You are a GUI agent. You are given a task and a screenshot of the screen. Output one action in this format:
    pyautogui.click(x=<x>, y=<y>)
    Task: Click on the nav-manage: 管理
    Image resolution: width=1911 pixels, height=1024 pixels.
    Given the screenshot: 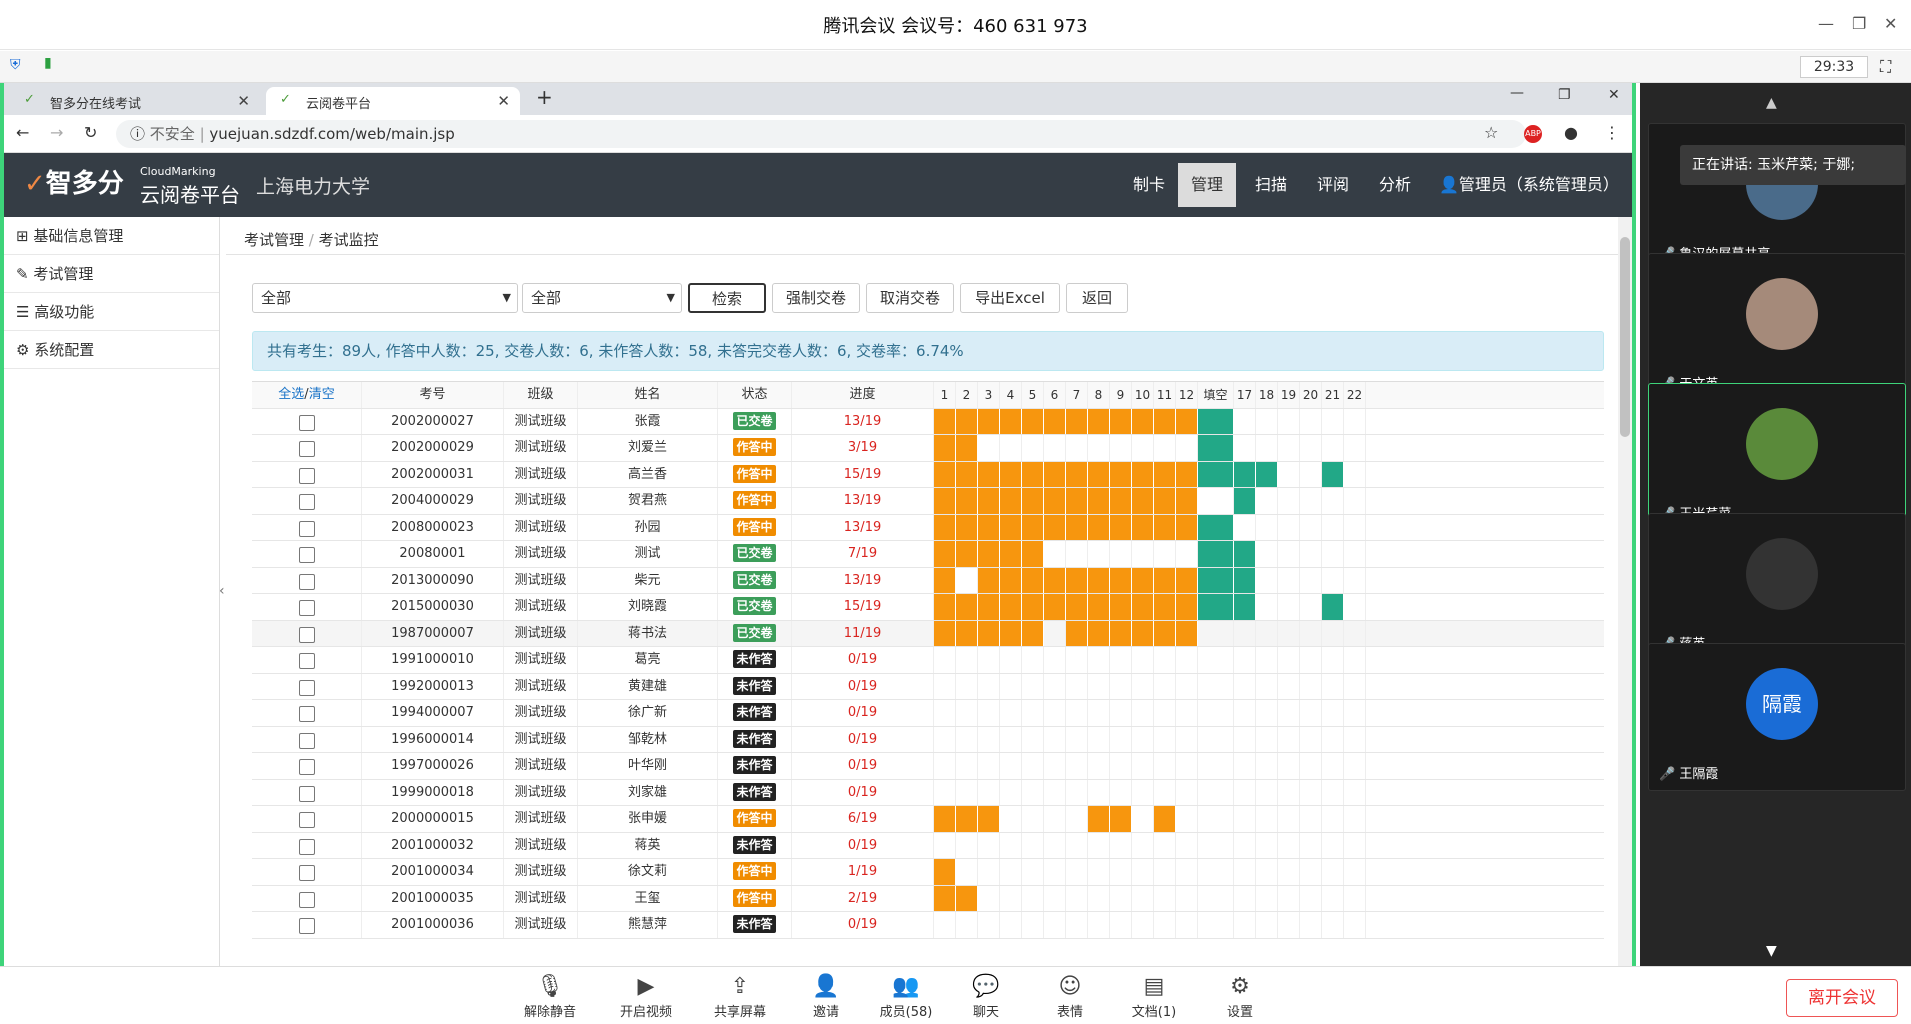 What is the action you would take?
    pyautogui.click(x=1207, y=185)
    